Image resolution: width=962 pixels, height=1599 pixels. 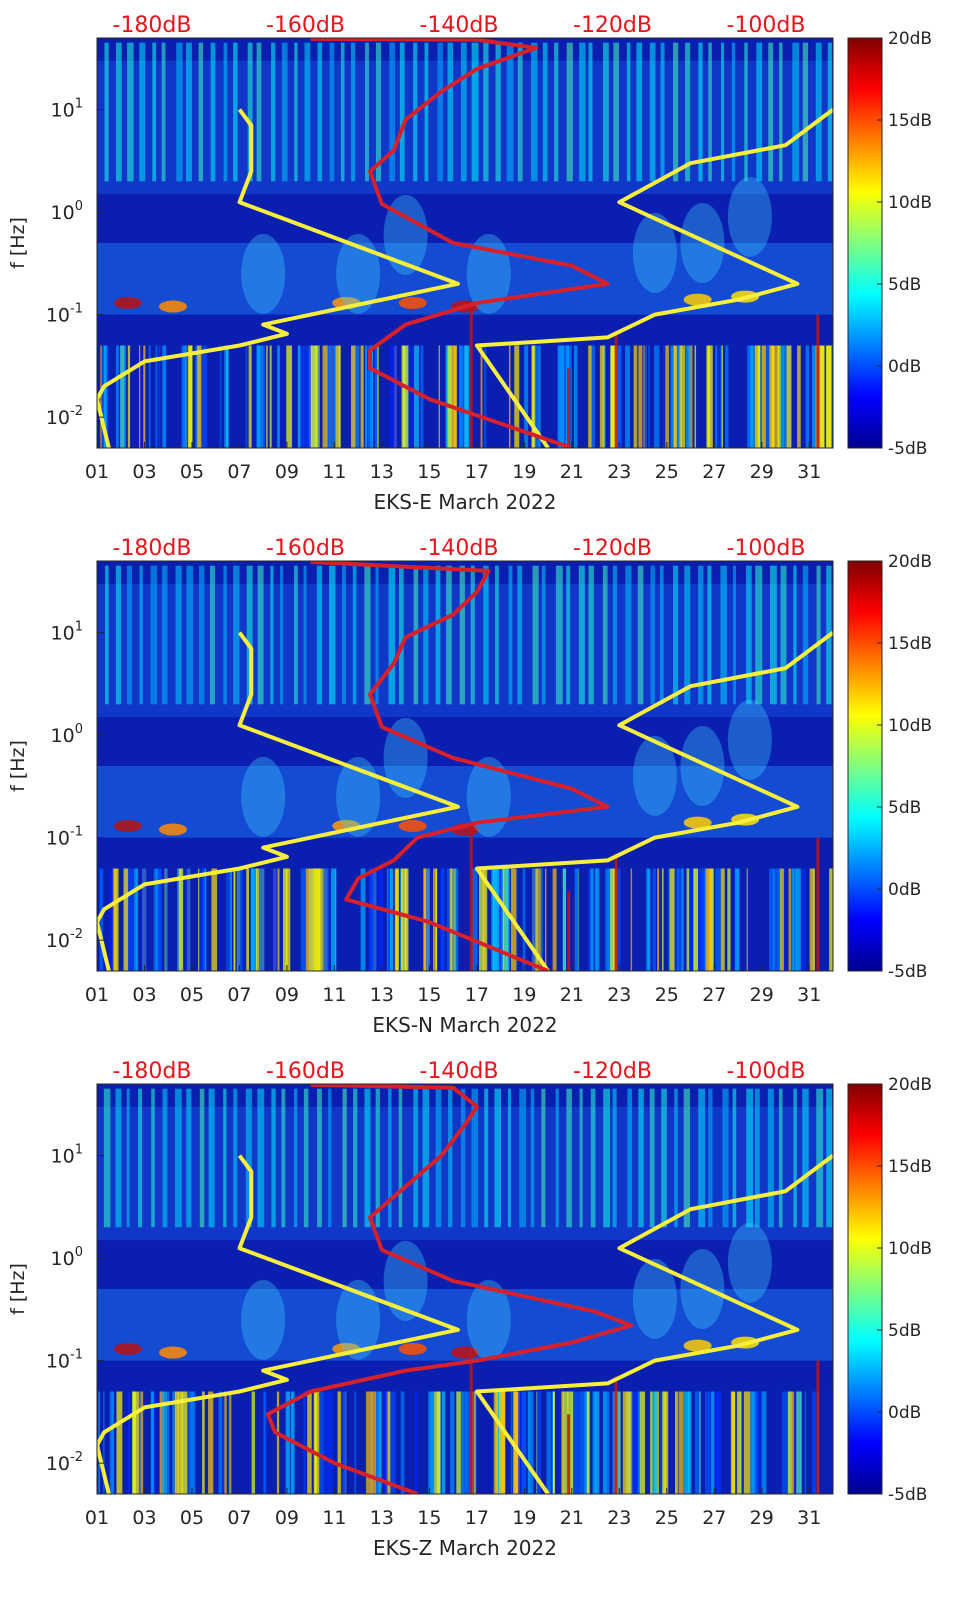 I want to click on y-tick-label: 10¹, so click(x=67, y=1155).